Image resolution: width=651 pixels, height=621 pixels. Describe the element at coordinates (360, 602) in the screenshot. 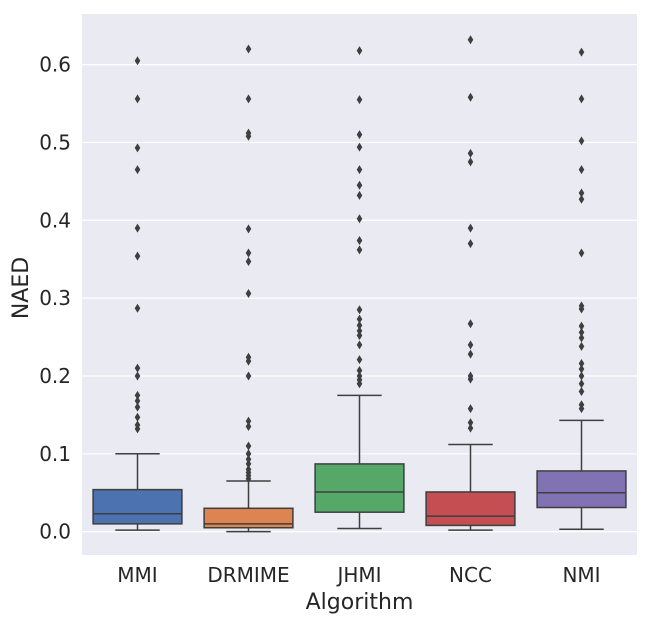

I see `x-axis-title: Algorithm` at that location.